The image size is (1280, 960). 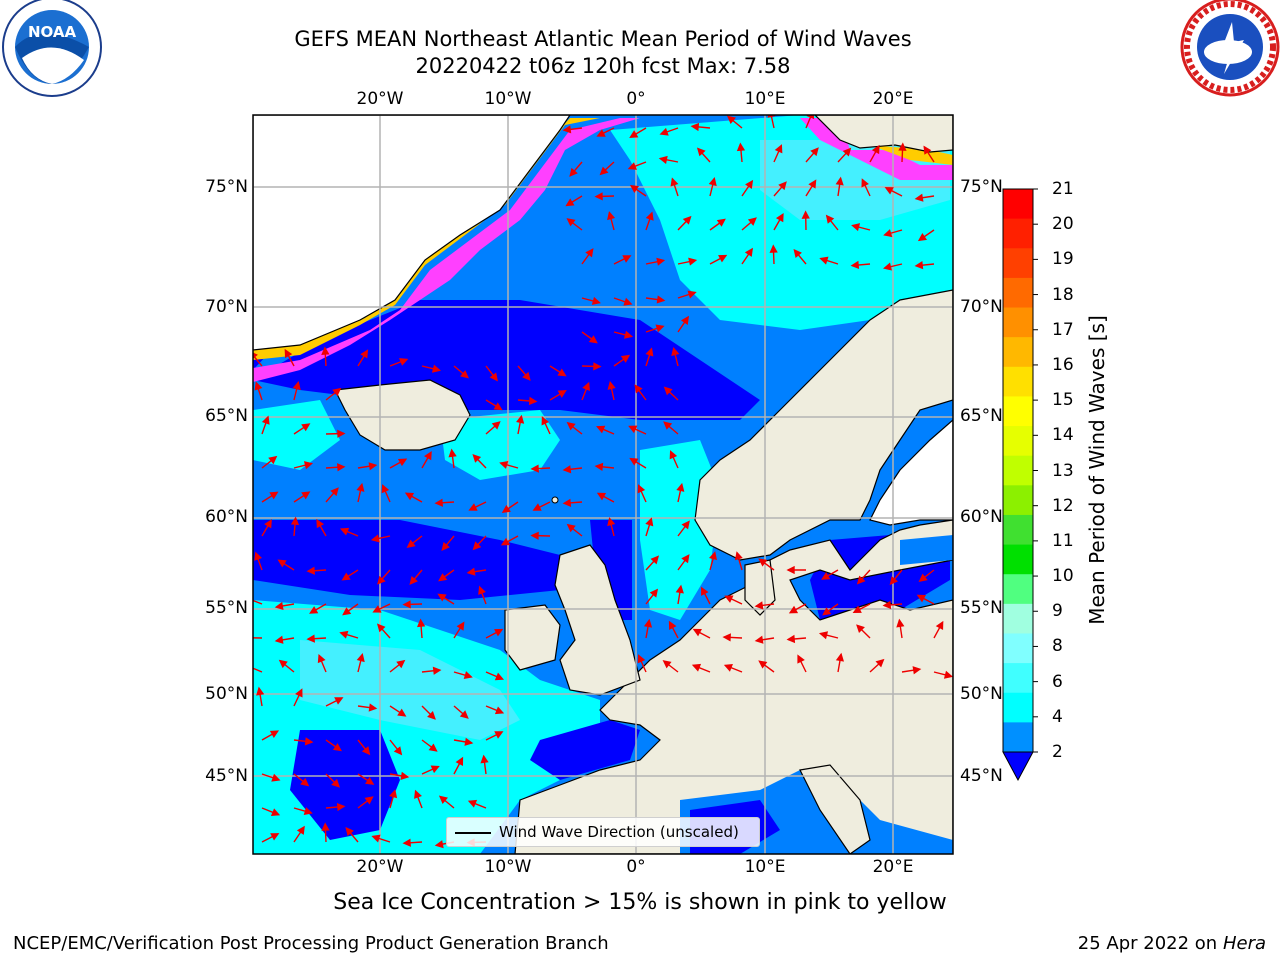 I want to click on lat-label-left: 75°N, so click(x=226, y=187).